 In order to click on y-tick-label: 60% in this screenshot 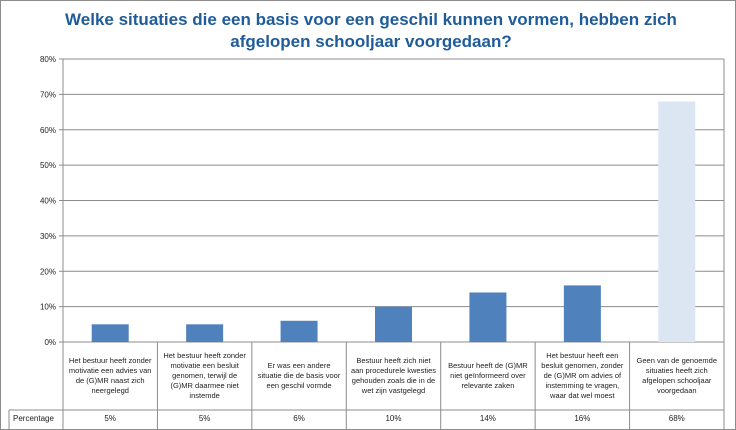, I will do `click(48, 130)`.